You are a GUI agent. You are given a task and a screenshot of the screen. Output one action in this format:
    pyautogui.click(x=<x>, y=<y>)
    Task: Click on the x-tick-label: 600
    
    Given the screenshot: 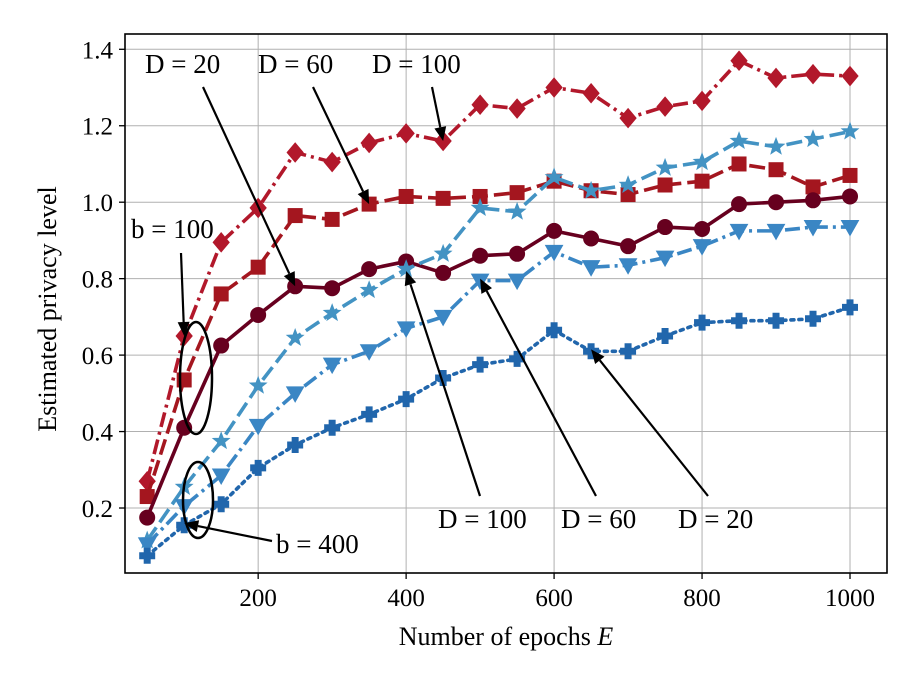 What is the action you would take?
    pyautogui.click(x=554, y=598)
    